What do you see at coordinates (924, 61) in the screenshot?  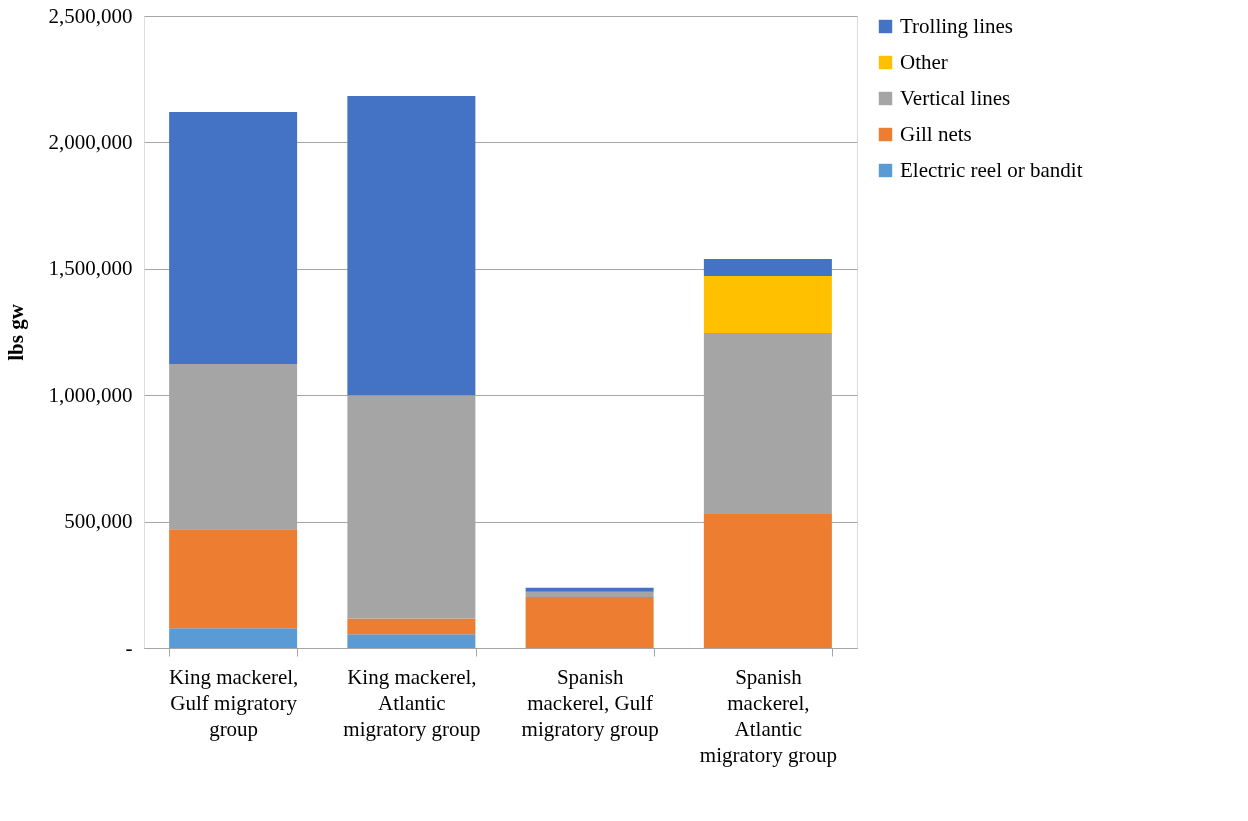 I see `legend-label: Other` at bounding box center [924, 61].